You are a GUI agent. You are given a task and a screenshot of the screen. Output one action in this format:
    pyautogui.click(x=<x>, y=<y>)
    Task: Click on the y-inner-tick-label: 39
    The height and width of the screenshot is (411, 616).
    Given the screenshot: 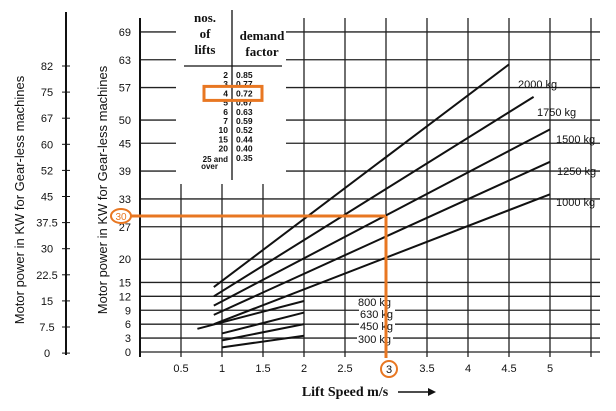 What is the action you would take?
    pyautogui.click(x=125, y=172)
    